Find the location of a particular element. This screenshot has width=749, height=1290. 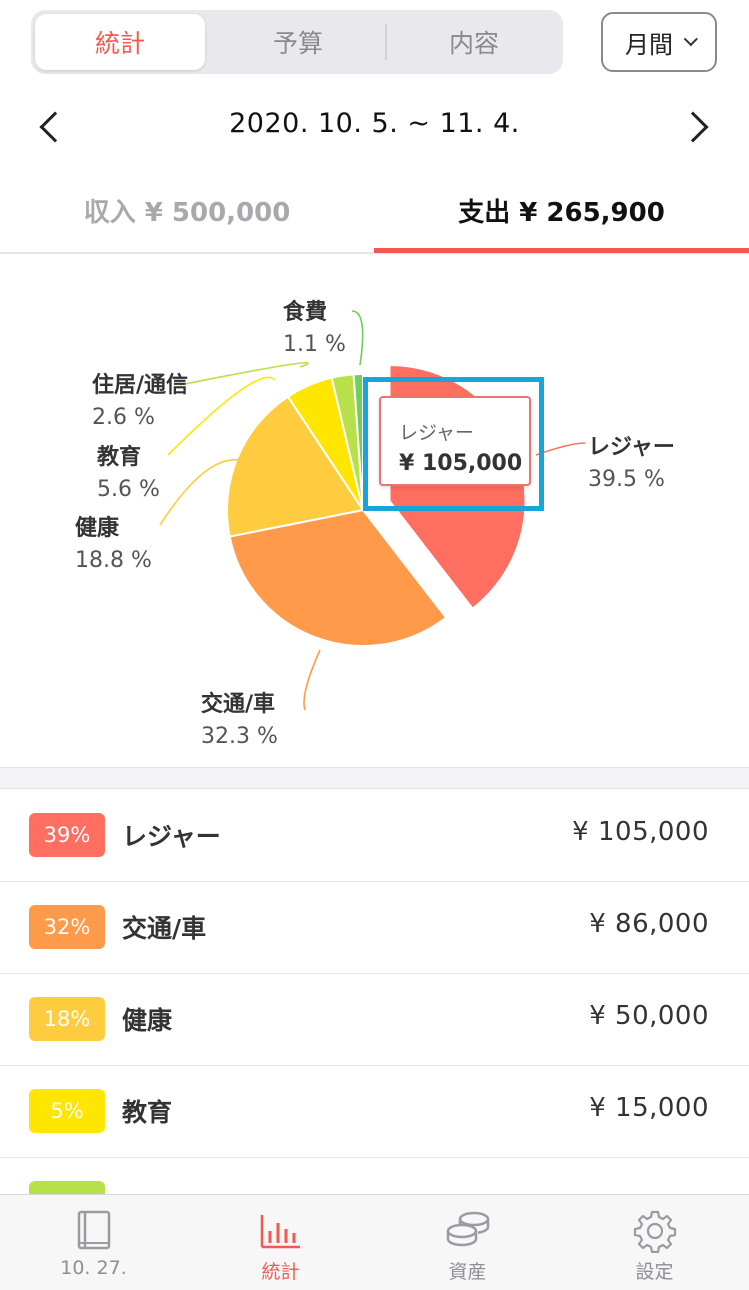

segment-divider is located at coordinates (386, 42).